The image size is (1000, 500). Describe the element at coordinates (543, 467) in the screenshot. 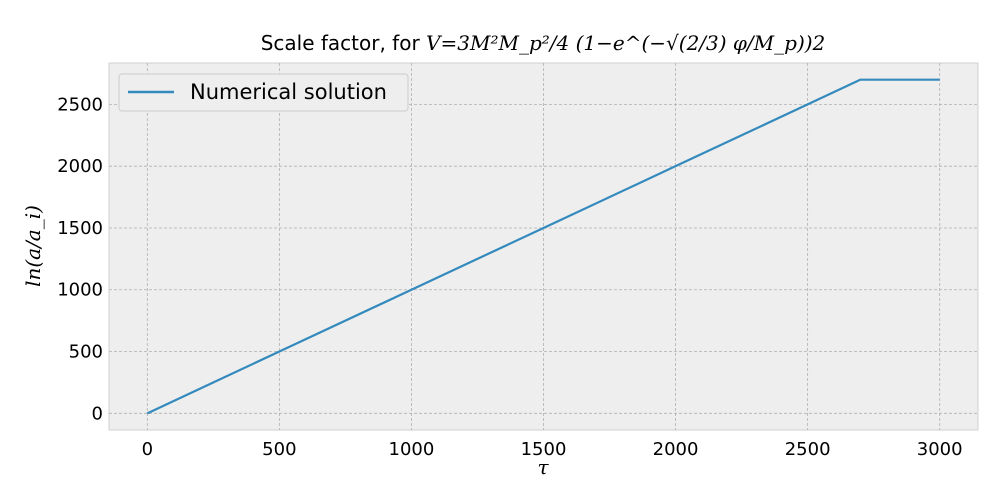

I see `x-axis-label: τ` at that location.